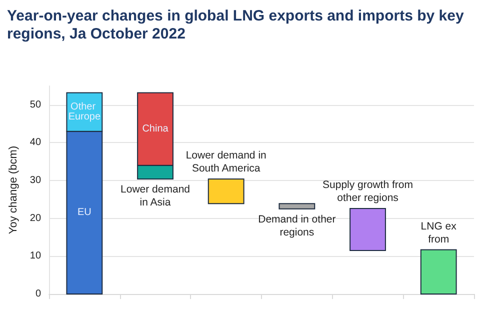 This screenshot has height=320, width=480. Describe the element at coordinates (36, 256) in the screenshot. I see `y-tick-label: 10` at that location.